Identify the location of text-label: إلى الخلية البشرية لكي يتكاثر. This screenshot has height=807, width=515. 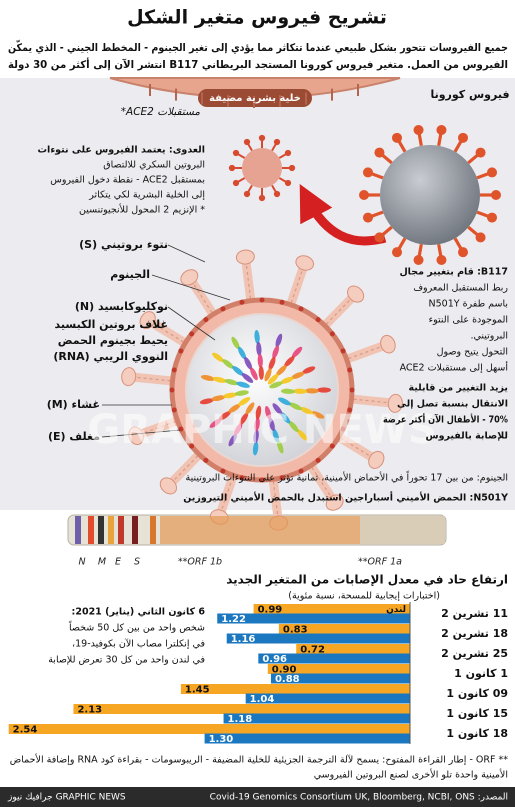
(146, 195).